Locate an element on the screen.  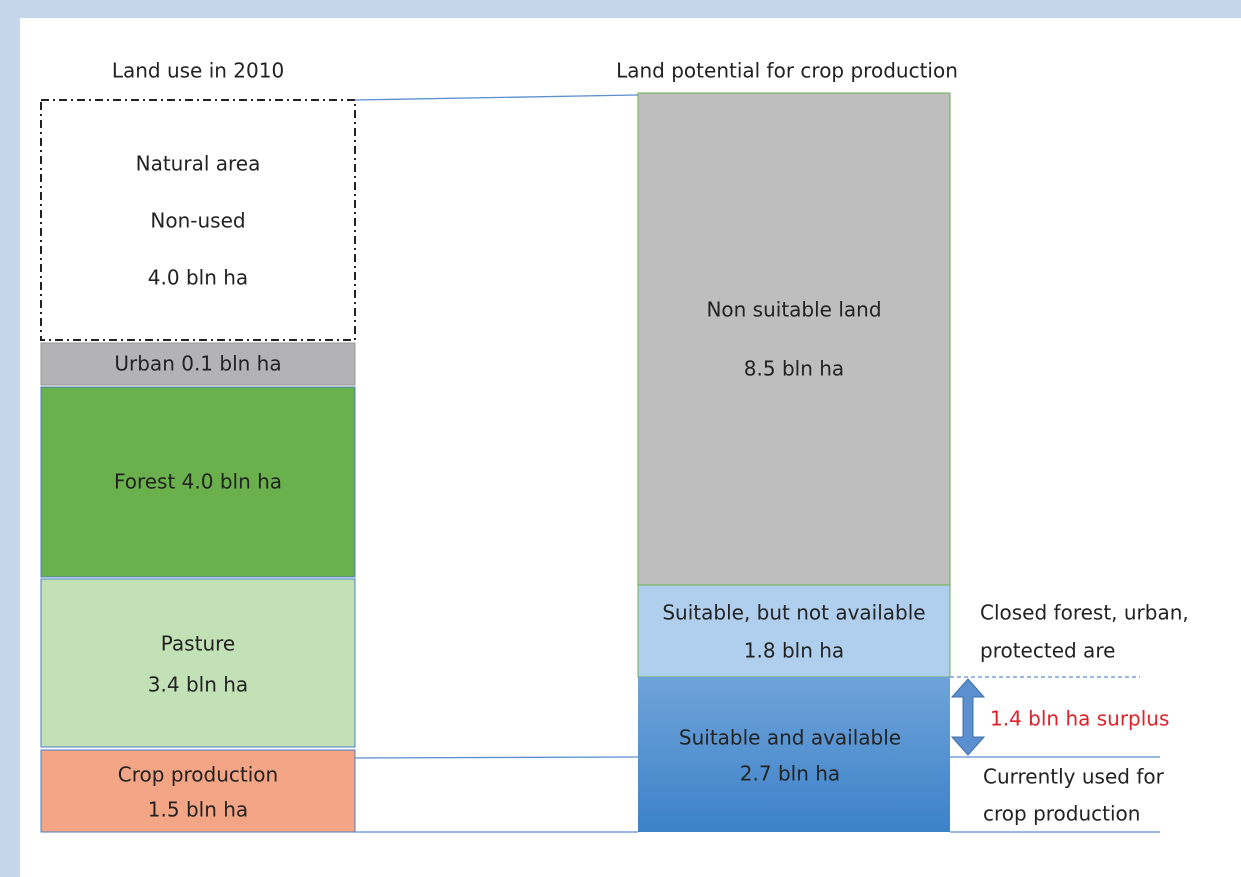
label: 2.7 bln ha is located at coordinates (790, 774).